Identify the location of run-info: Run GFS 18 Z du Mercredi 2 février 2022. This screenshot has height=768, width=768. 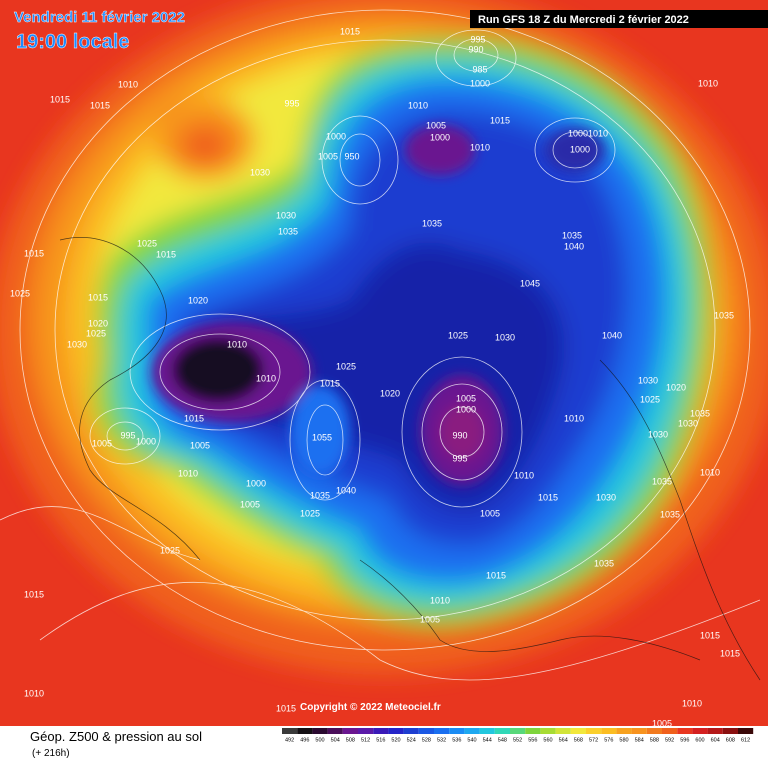
(583, 20).